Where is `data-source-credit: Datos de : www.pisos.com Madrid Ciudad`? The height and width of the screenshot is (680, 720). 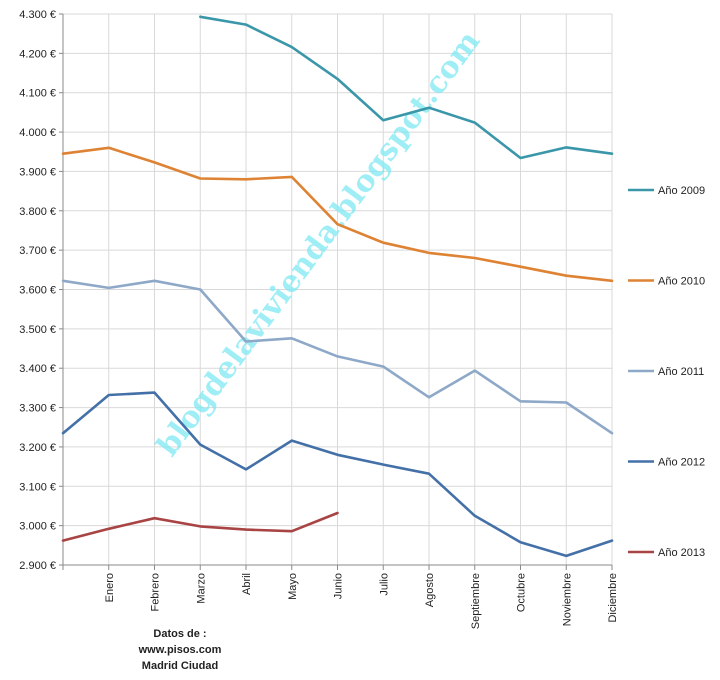 data-source-credit: Datos de : www.pisos.com Madrid Ciudad is located at coordinates (180, 650).